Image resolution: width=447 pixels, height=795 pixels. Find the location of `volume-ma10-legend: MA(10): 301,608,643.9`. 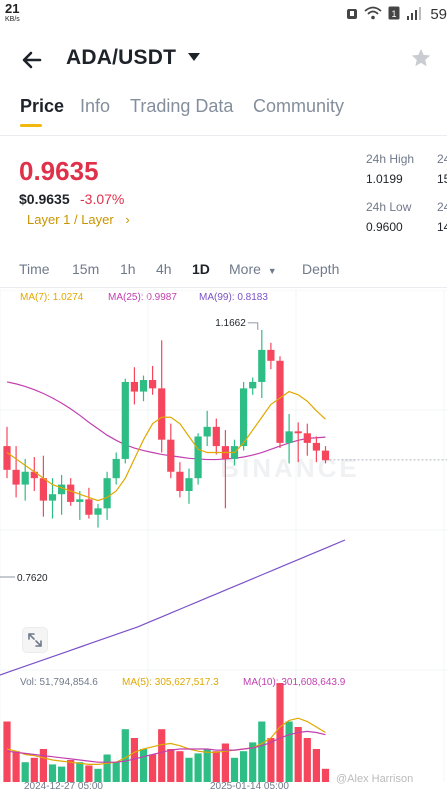

volume-ma10-legend: MA(10): 301,608,643.9 is located at coordinates (294, 682).